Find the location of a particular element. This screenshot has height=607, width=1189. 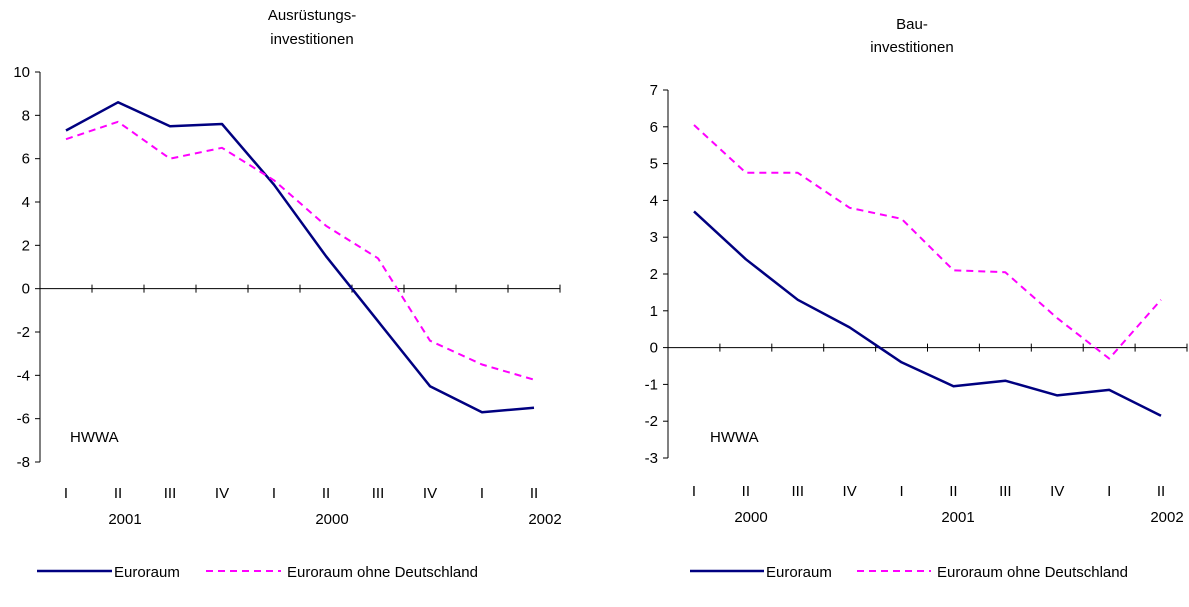

y-tick-label: -4 is located at coordinates (23, 375).